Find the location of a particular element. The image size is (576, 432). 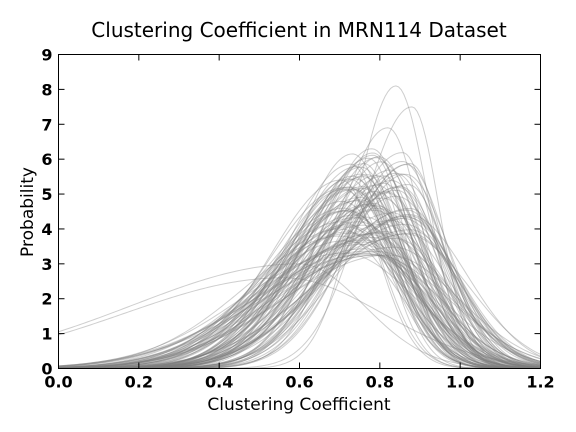

x-tick-label: 0.8 is located at coordinates (380, 382).